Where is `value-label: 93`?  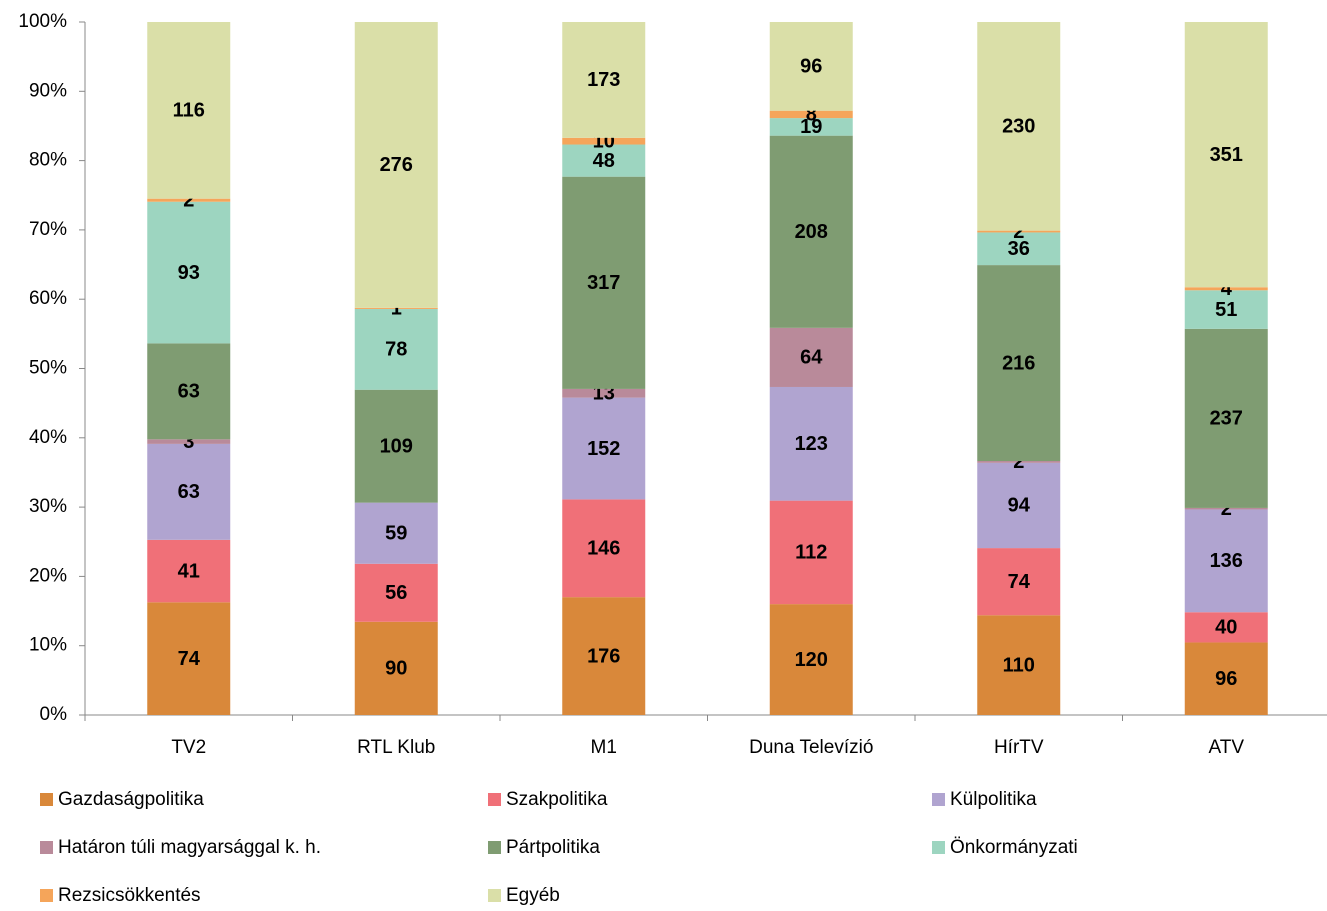 value-label: 93 is located at coordinates (189, 273).